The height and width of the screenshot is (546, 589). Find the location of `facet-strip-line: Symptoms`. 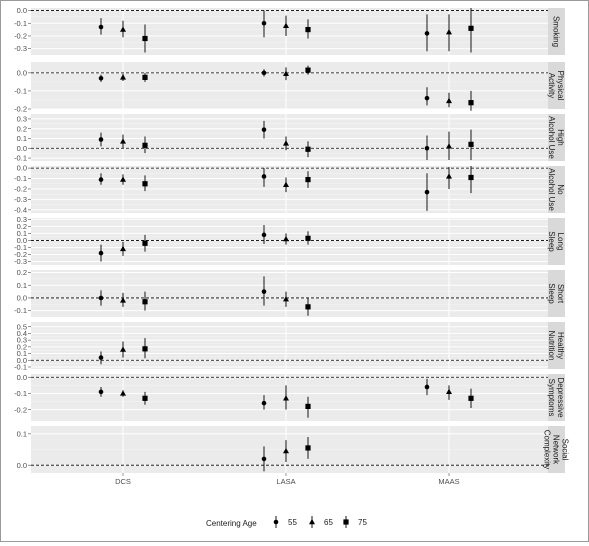

facet-strip-line: Symptoms is located at coordinates (551, 398).